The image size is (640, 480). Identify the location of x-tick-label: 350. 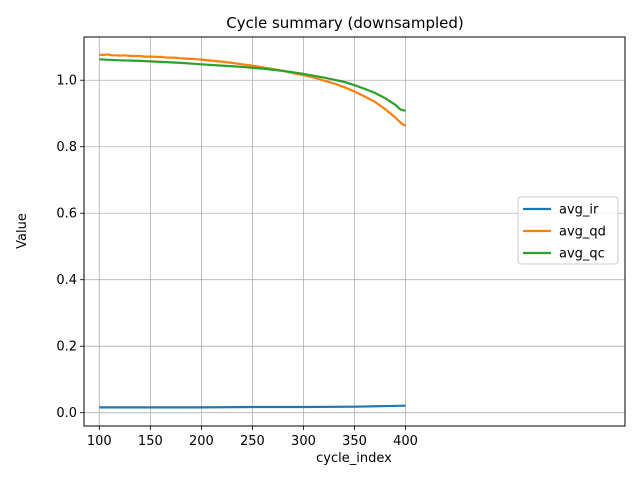
(354, 441).